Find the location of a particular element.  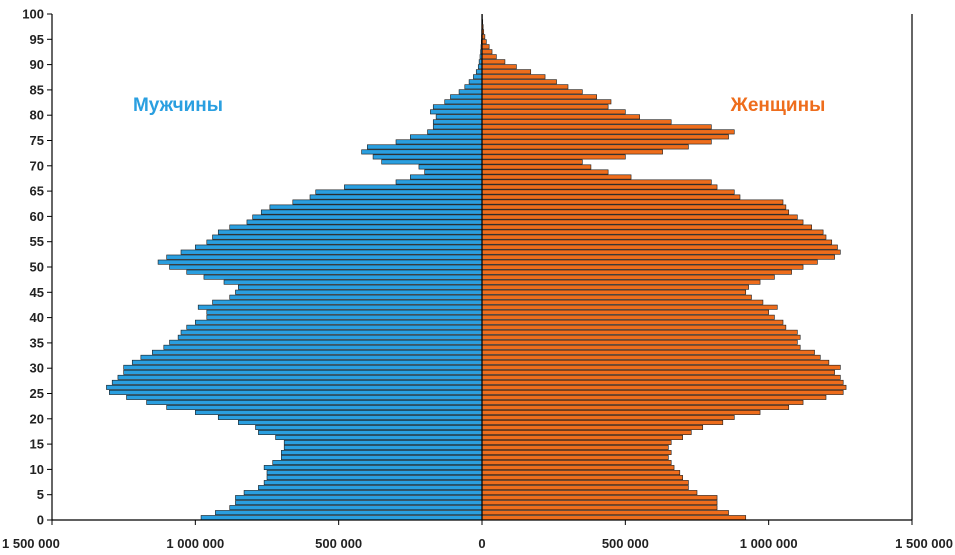

x-tick-label: 1 500 000 is located at coordinates (924, 543).